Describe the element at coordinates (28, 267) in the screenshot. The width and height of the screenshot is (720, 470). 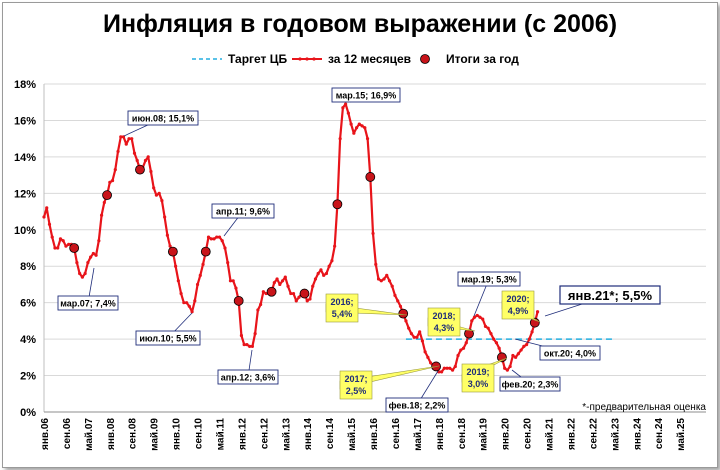
I see `y-tick-label: 8%` at that location.